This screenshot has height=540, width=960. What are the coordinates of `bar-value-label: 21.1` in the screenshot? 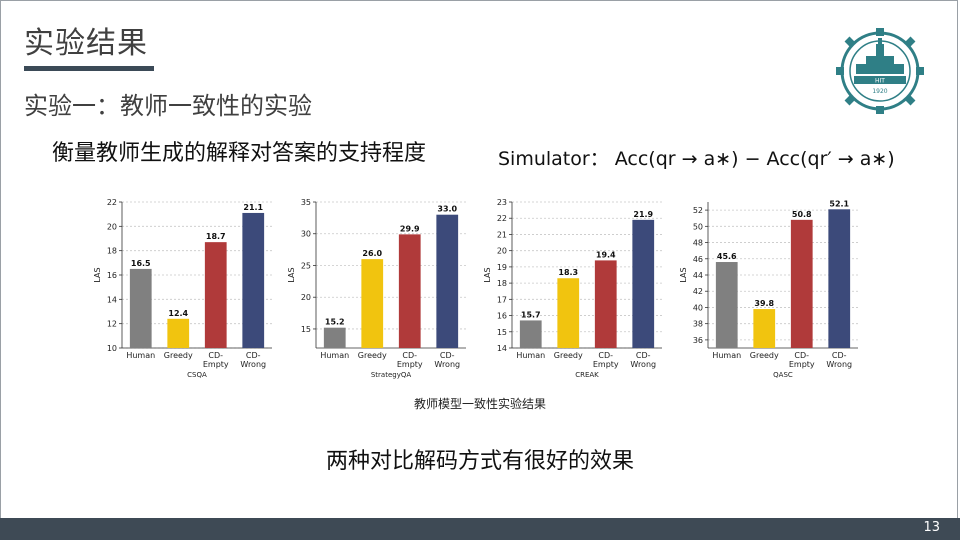 It's located at (253, 207).